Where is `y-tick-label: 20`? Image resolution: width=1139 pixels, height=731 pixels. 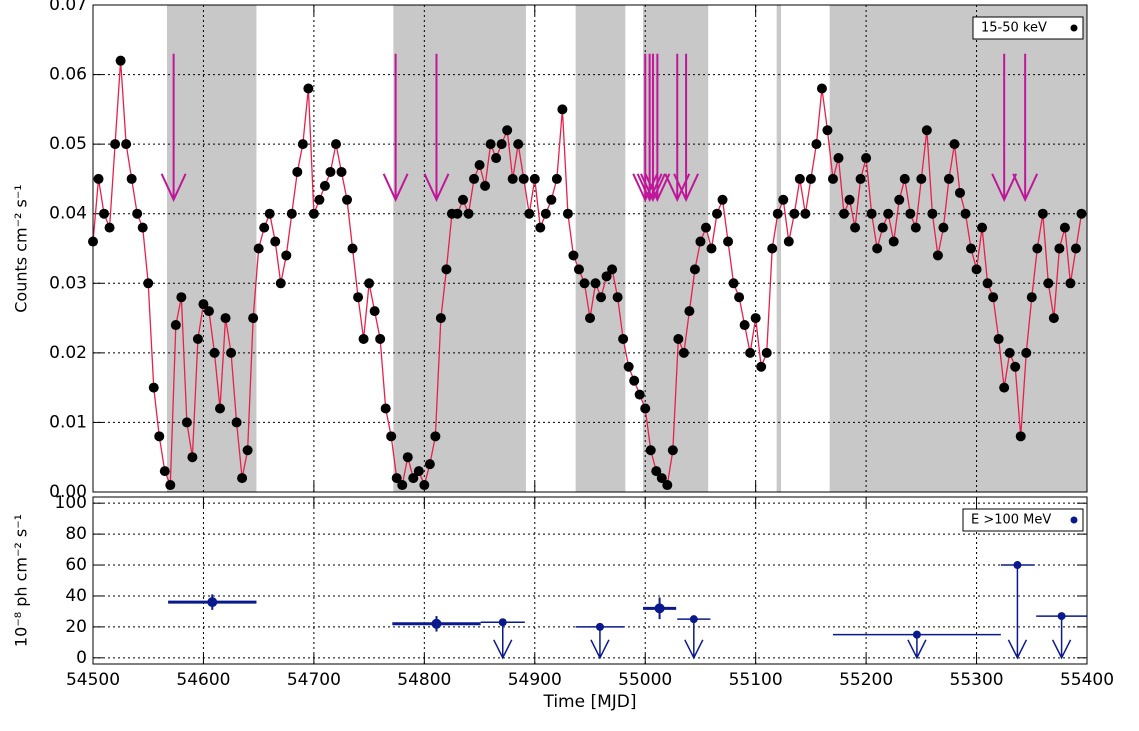
y-tick-label: 20 is located at coordinates (76, 627).